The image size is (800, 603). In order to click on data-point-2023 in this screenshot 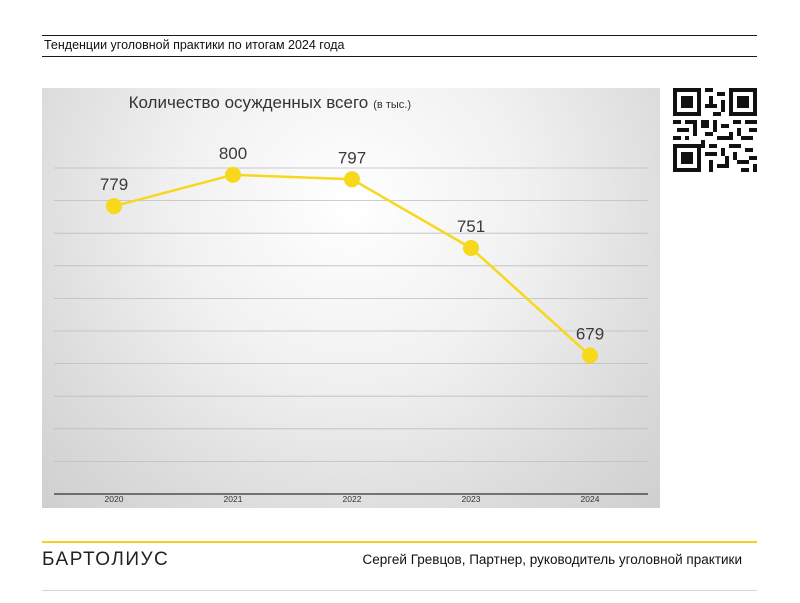, I will do `click(471, 248)`.